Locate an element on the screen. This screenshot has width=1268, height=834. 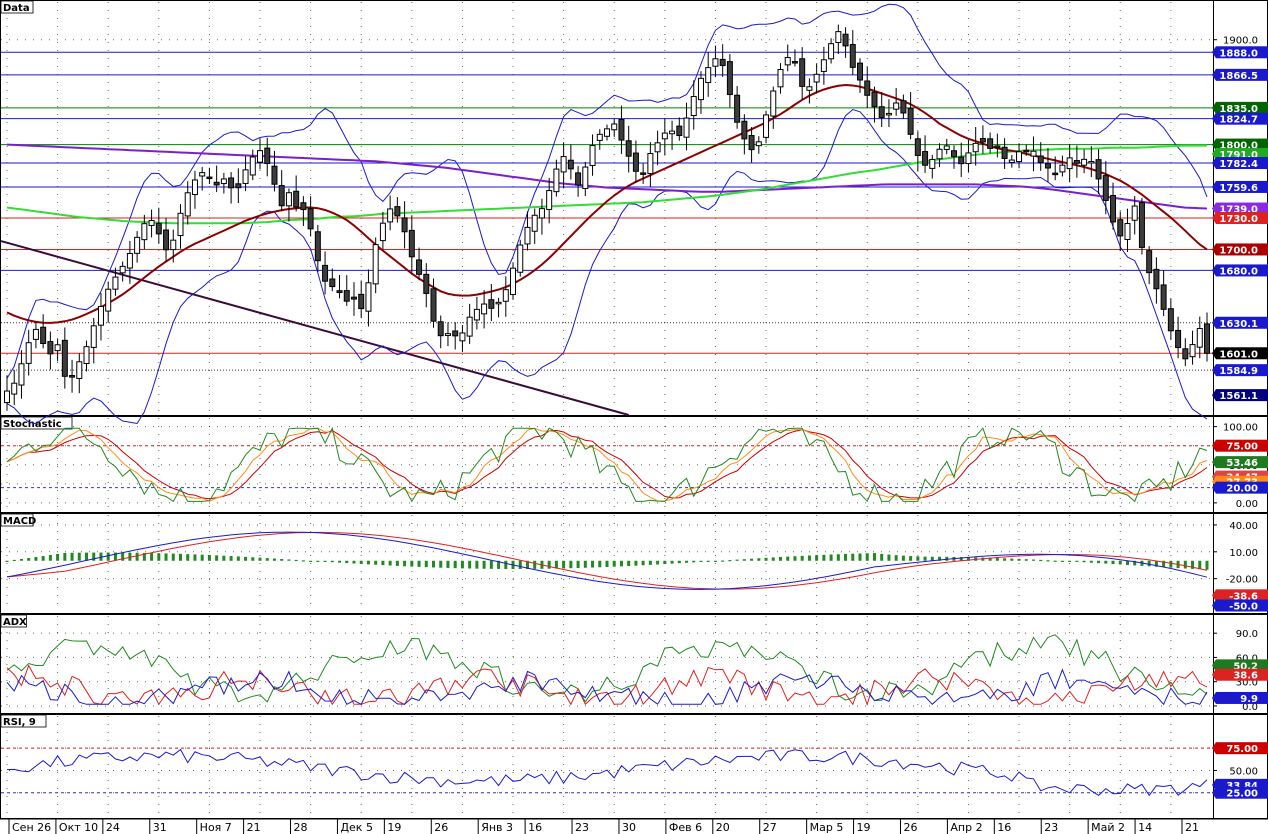
date-tick-label: Дек 5 is located at coordinates (356, 827).